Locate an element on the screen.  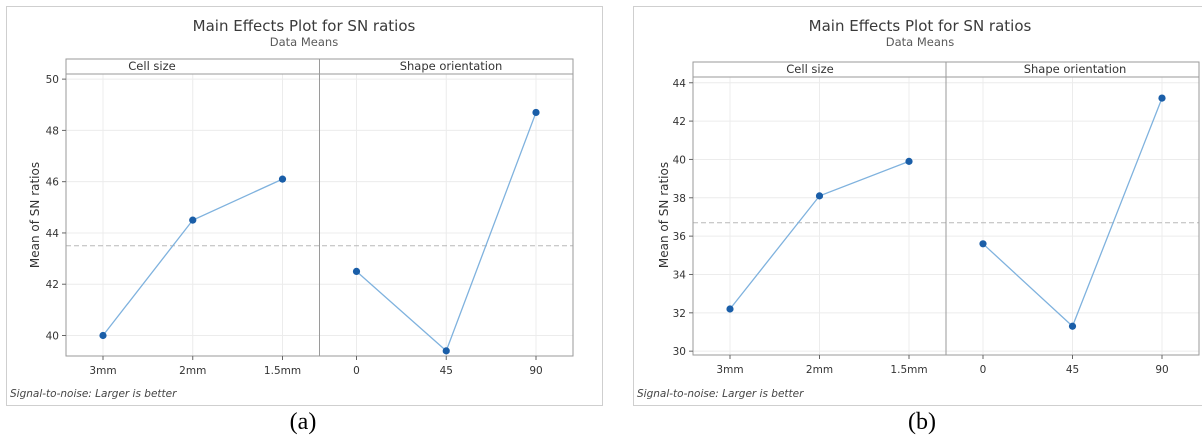
y-tick-label: 36 is located at coordinates (680, 237).